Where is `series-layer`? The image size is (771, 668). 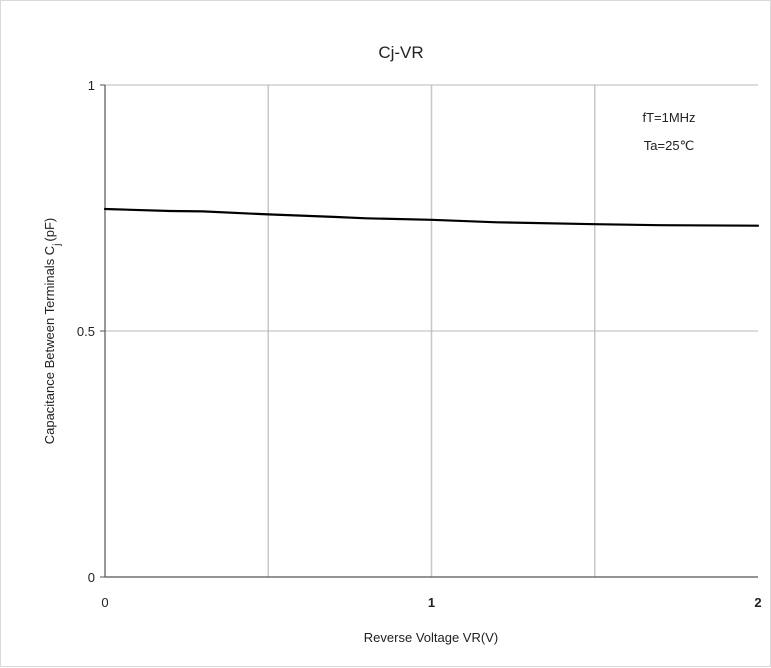 series-layer is located at coordinates (431, 217).